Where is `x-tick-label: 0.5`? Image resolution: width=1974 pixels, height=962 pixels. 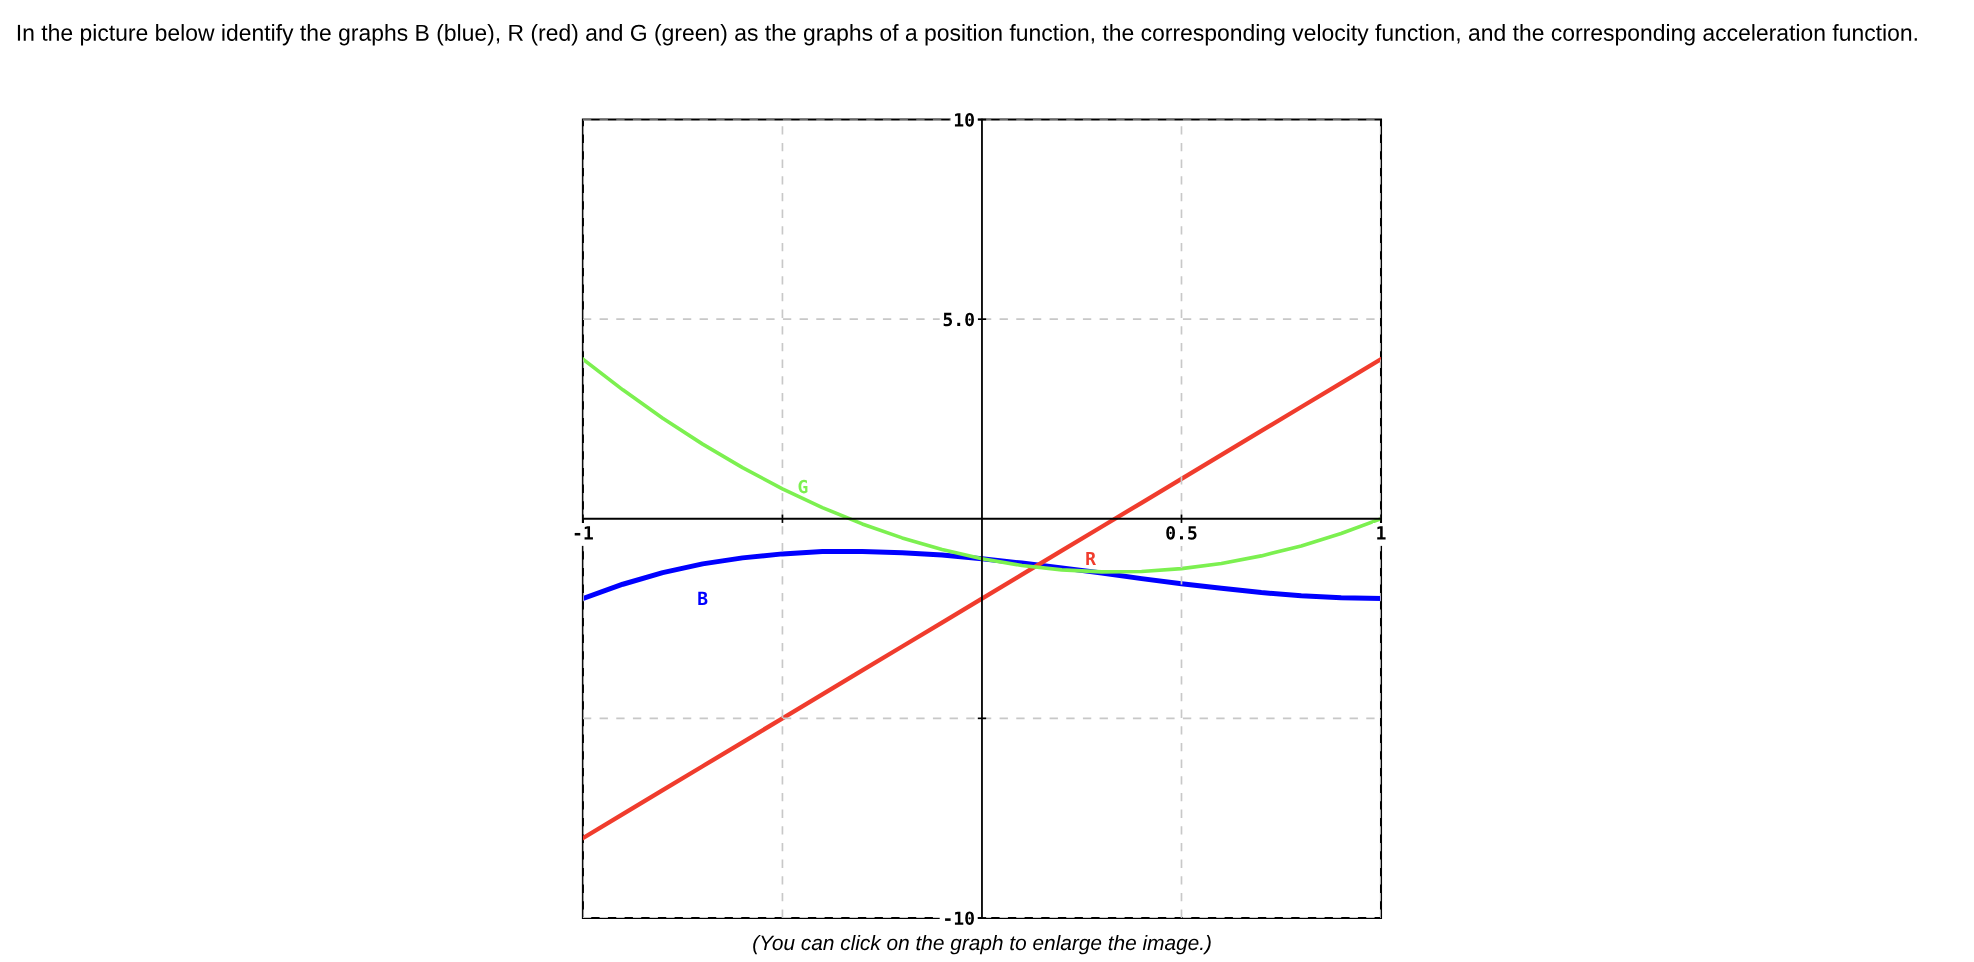 x-tick-label: 0.5 is located at coordinates (1181, 533).